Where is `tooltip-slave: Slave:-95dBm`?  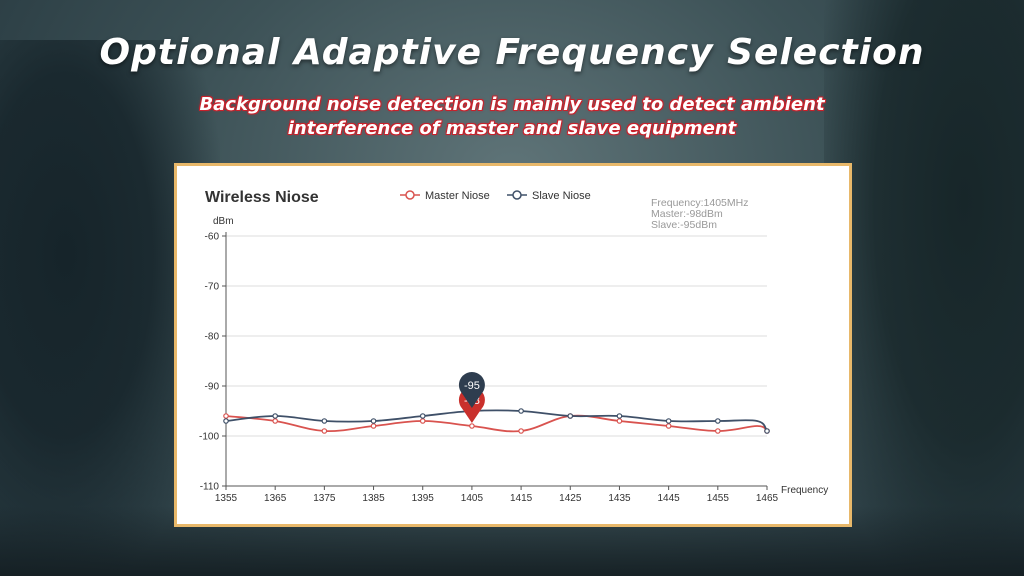 tooltip-slave: Slave:-95dBm is located at coordinates (684, 225).